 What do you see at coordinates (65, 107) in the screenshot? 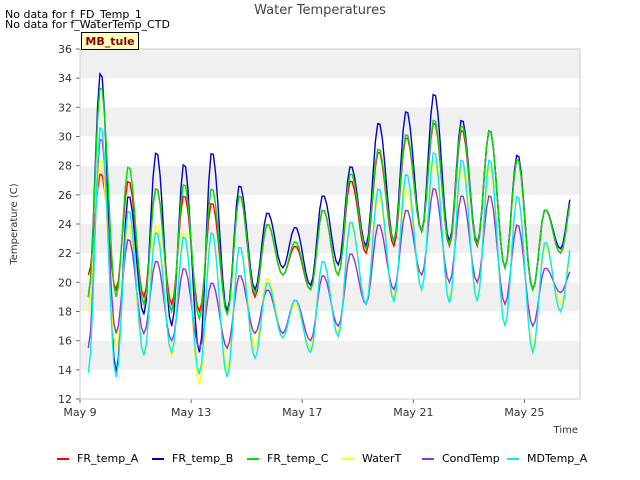
I see `y-tick-label: 32` at bounding box center [65, 107].